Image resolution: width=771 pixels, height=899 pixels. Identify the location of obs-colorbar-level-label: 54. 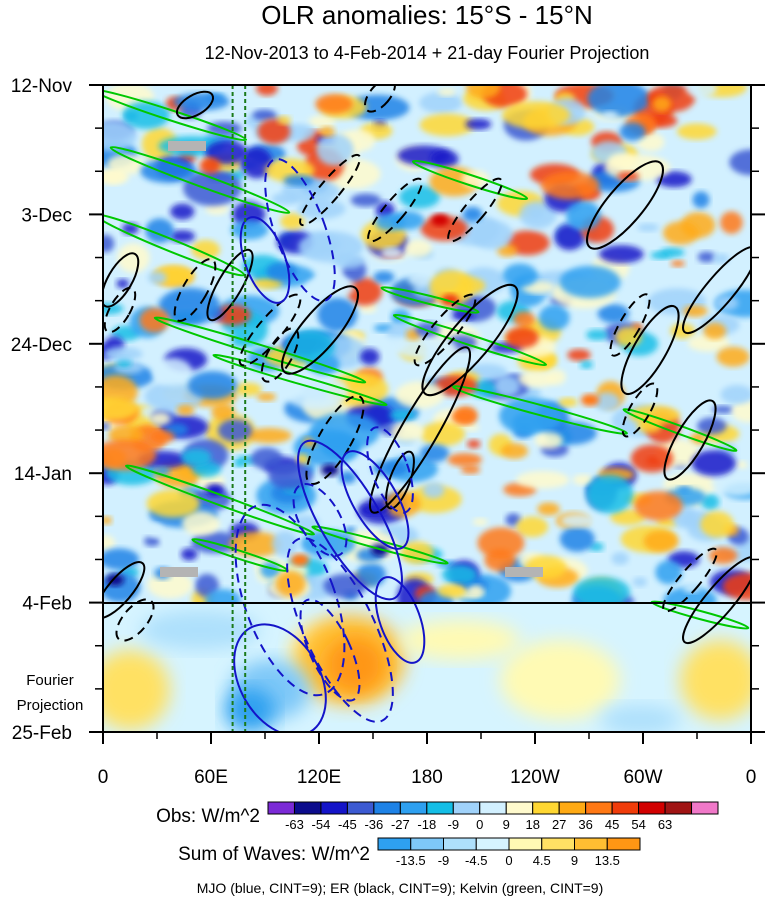
(638, 824).